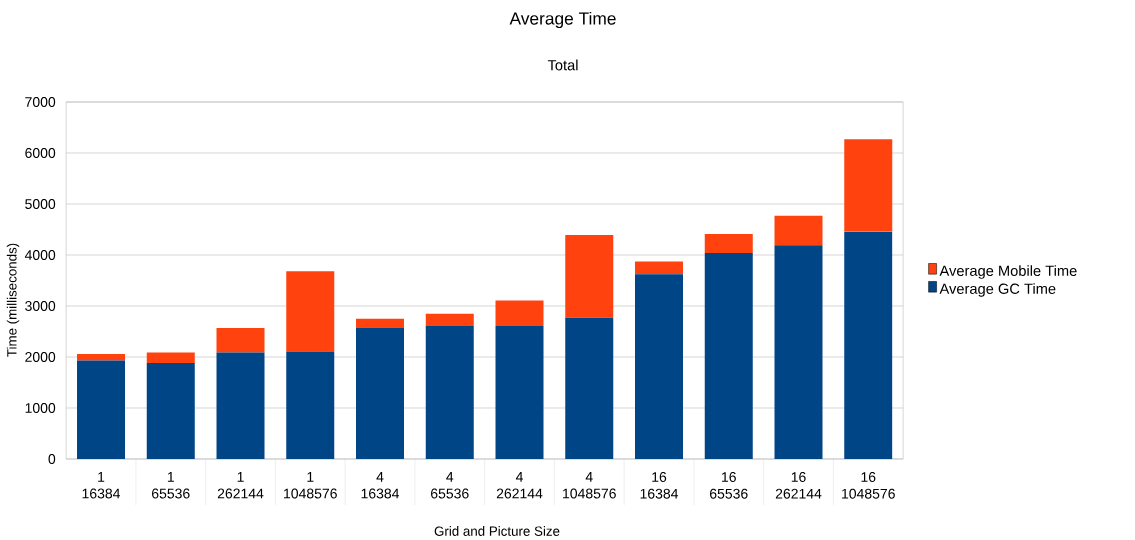 This screenshot has height=540, width=1135. Describe the element at coordinates (40, 407) in the screenshot. I see `y-tick-label: 1000` at that location.